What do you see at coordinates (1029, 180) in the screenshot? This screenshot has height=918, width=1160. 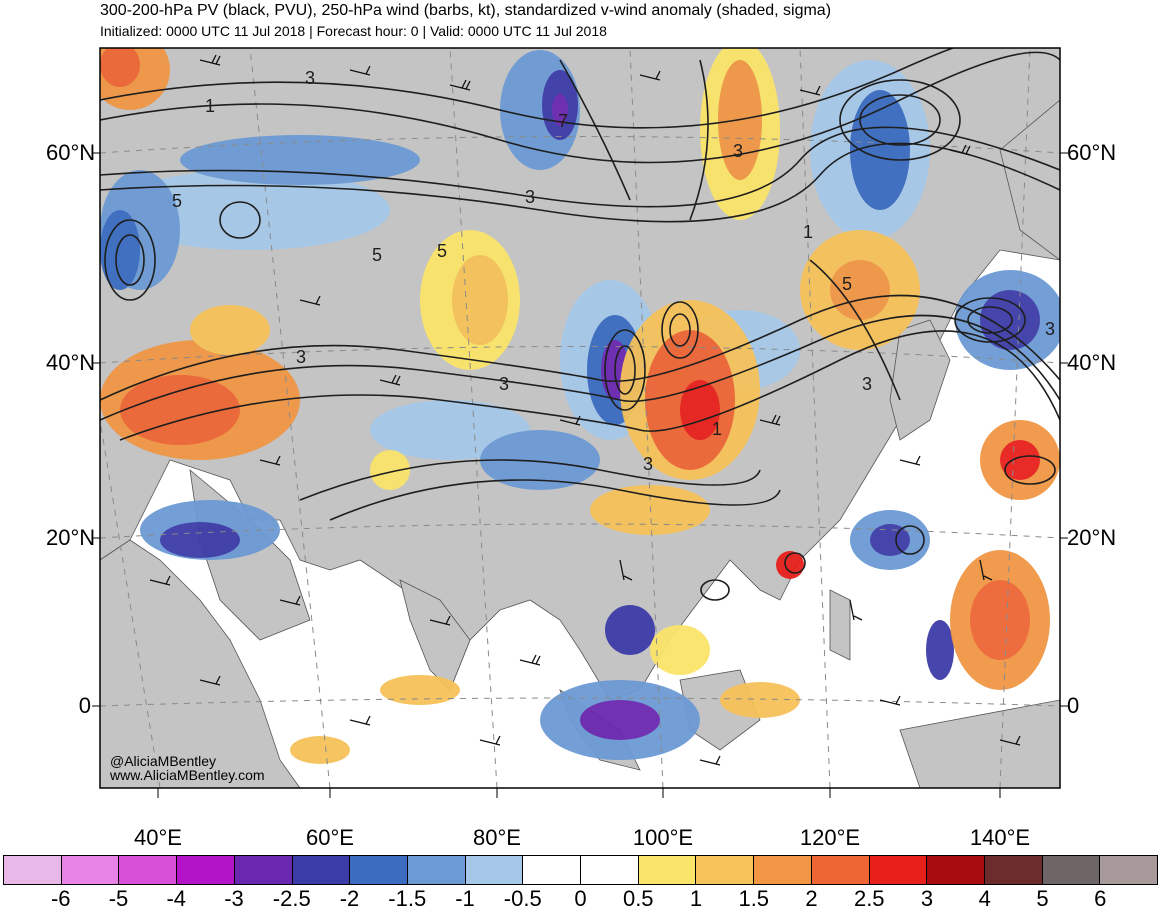 I see `land-kamchatka` at bounding box center [1029, 180].